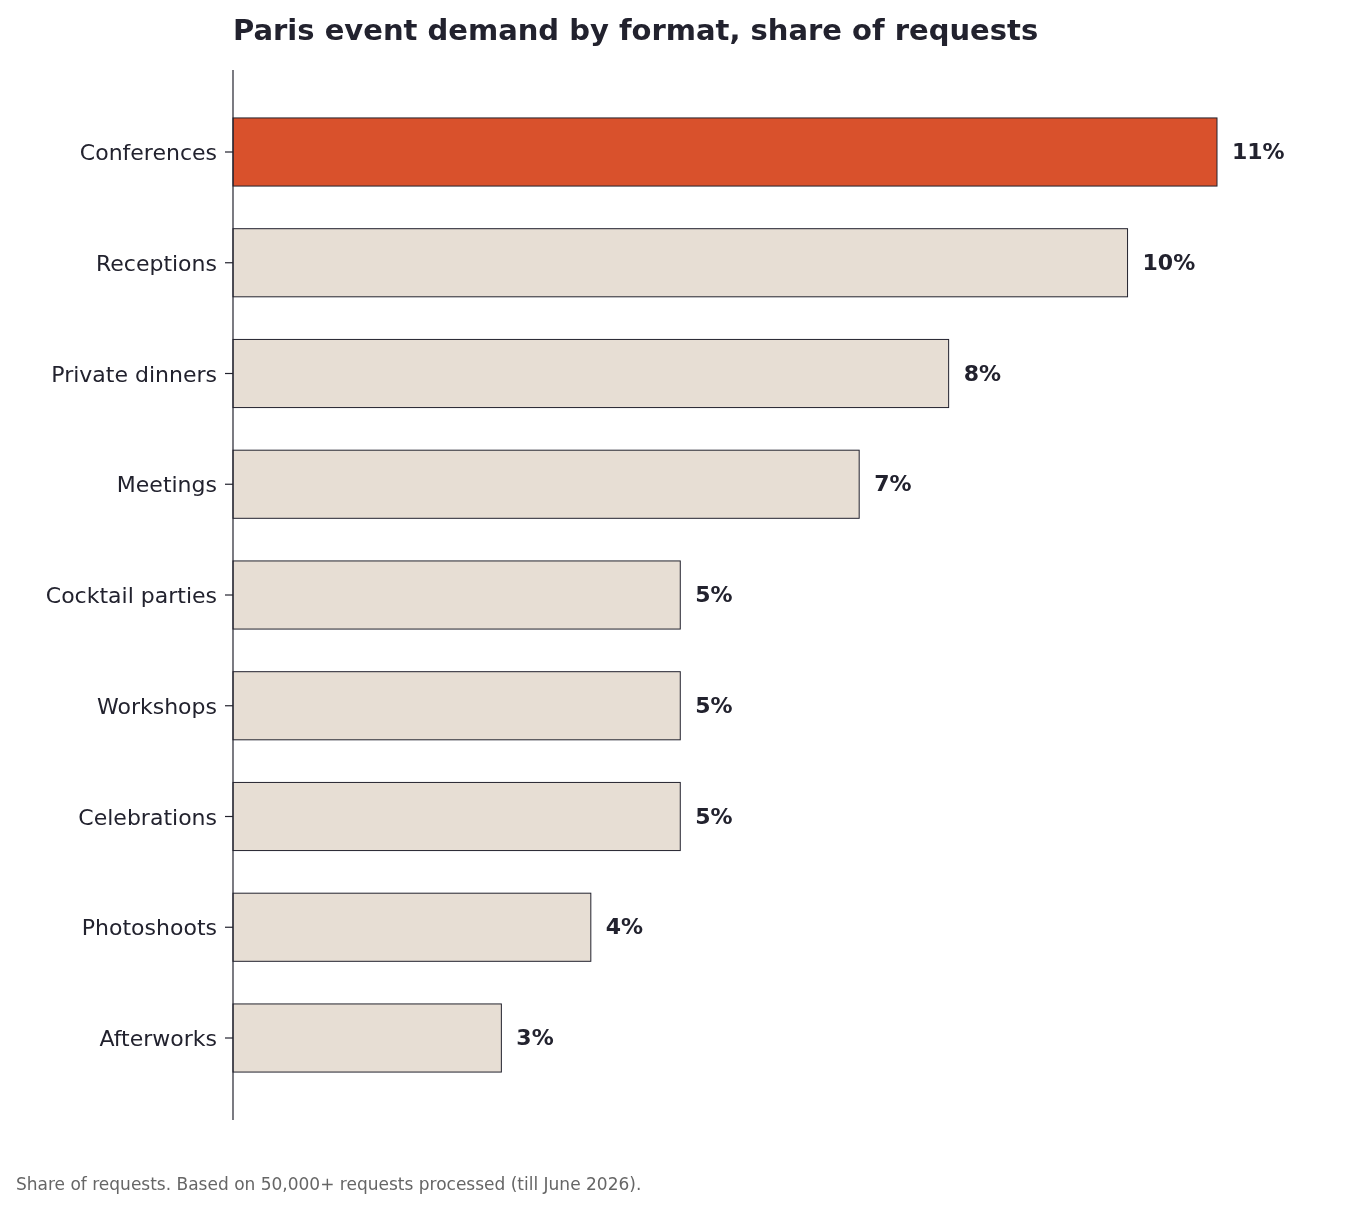 The width and height of the screenshot is (1370, 1210). I want to click on y-tick-label: Cocktail parties, so click(131, 595).